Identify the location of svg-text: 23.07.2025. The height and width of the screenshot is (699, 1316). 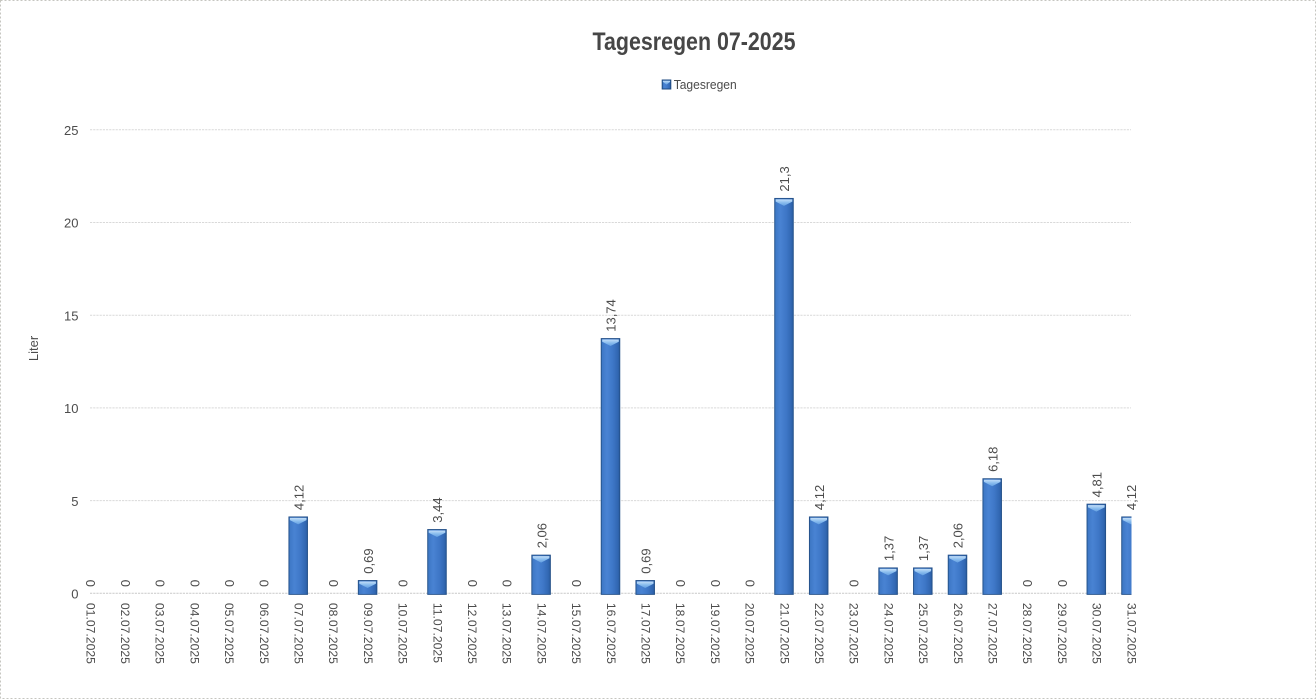
(854, 633).